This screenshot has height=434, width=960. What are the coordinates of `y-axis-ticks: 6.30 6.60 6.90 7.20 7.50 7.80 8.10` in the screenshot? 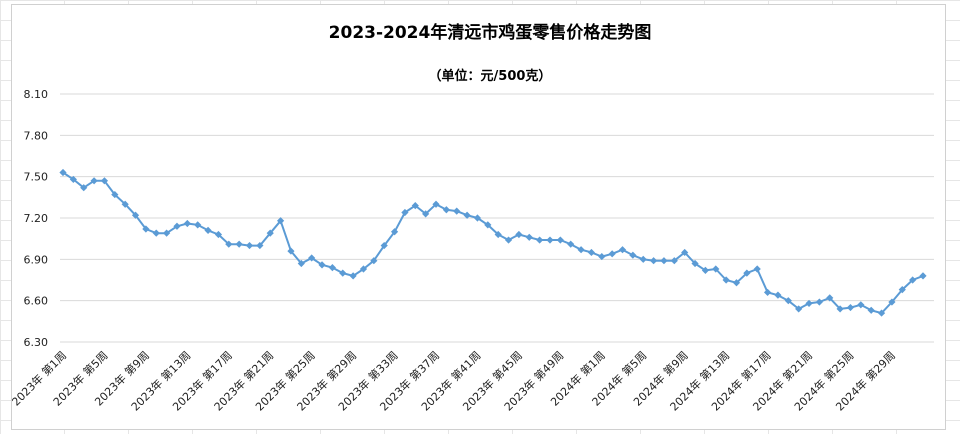 It's located at (36, 218).